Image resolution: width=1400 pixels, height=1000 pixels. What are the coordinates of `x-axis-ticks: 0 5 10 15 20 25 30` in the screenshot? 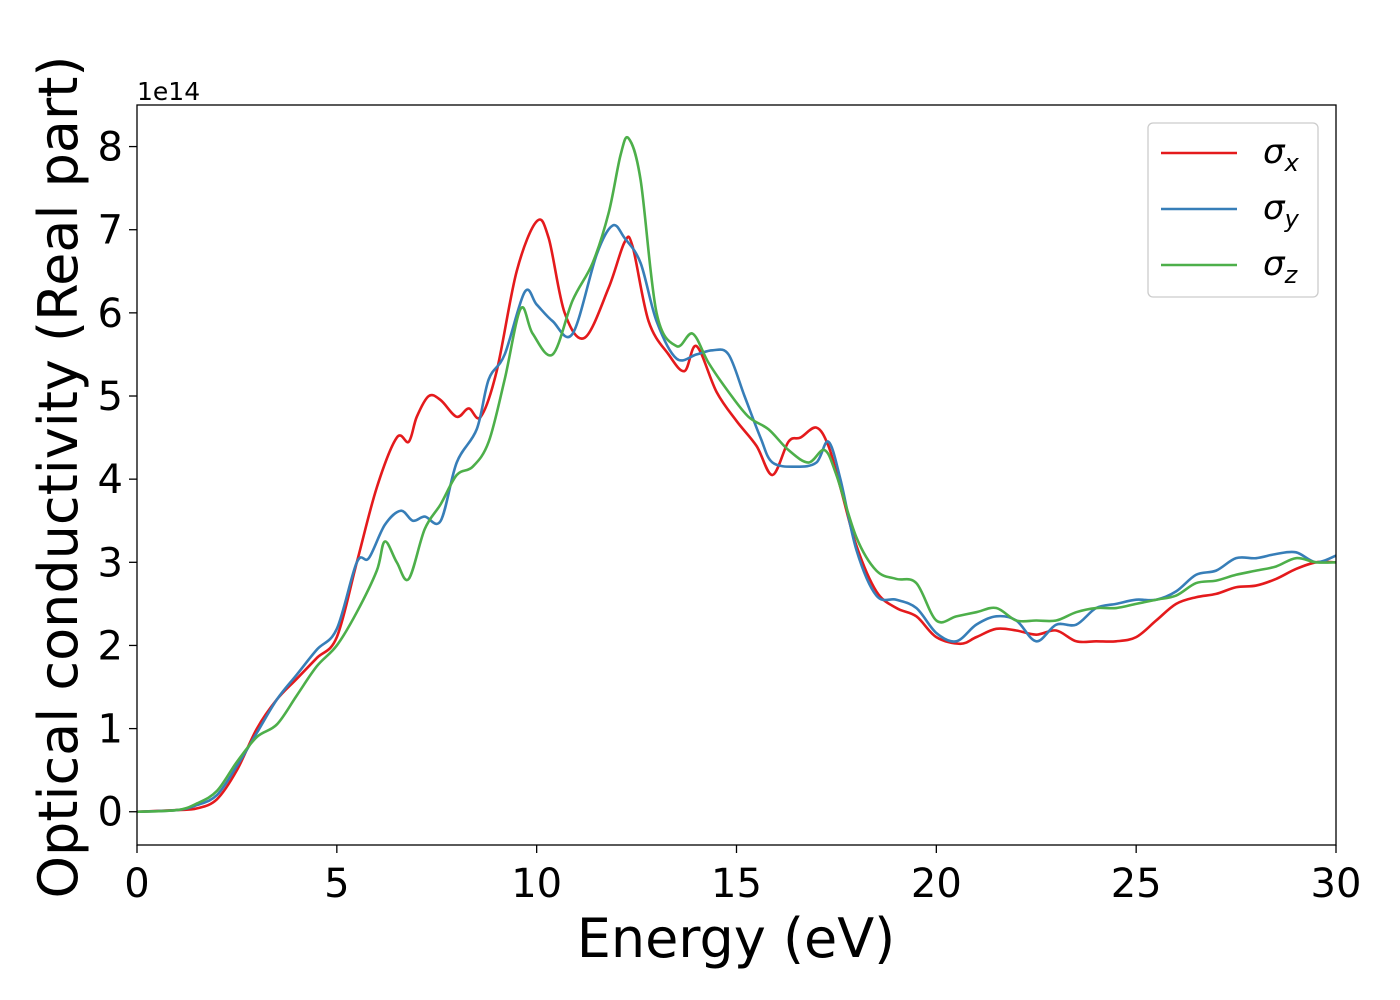 It's located at (742, 876).